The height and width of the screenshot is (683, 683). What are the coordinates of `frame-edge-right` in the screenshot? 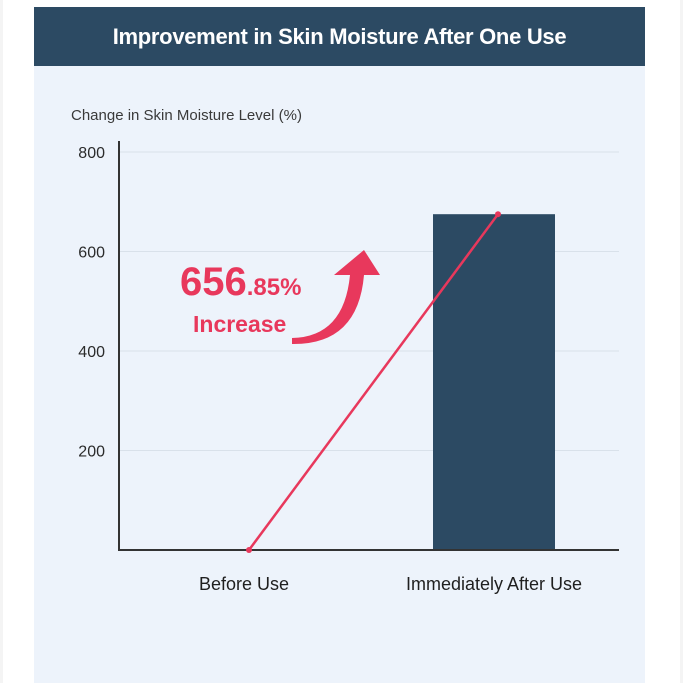 It's located at (681, 341).